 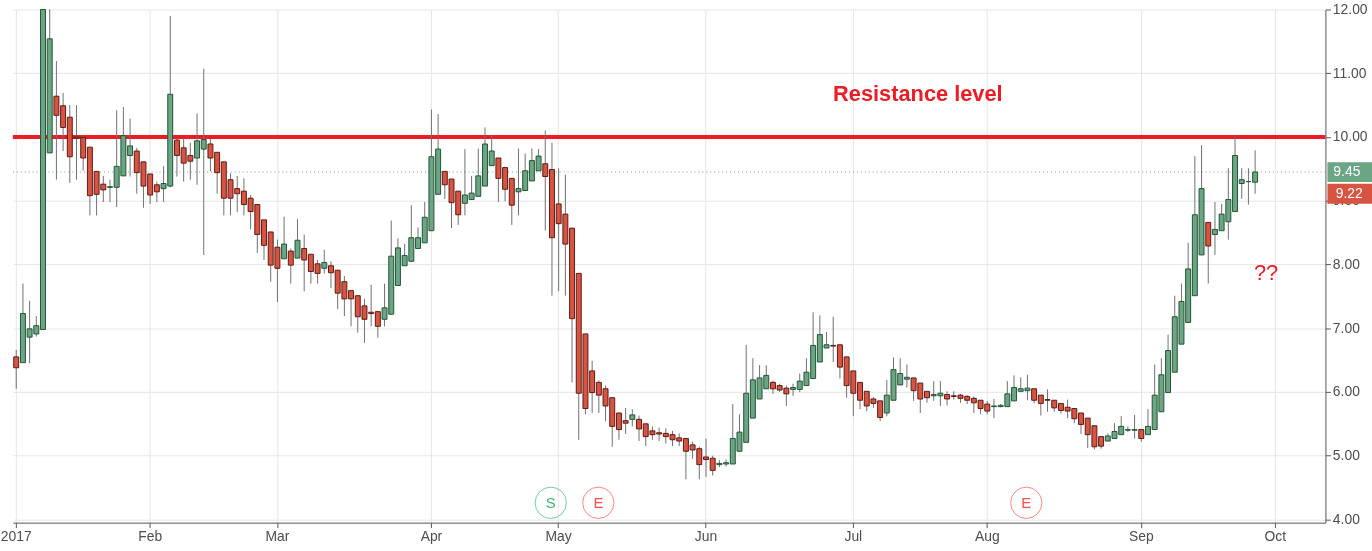 I want to click on ref-line-label: Resistance level, so click(x=918, y=94).